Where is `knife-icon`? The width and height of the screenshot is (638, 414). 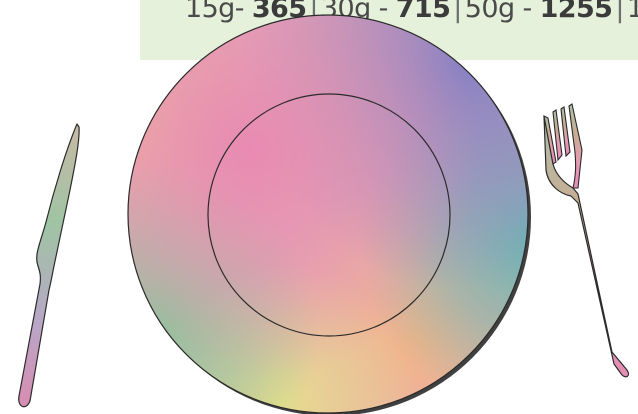
knife-icon is located at coordinates (49, 265).